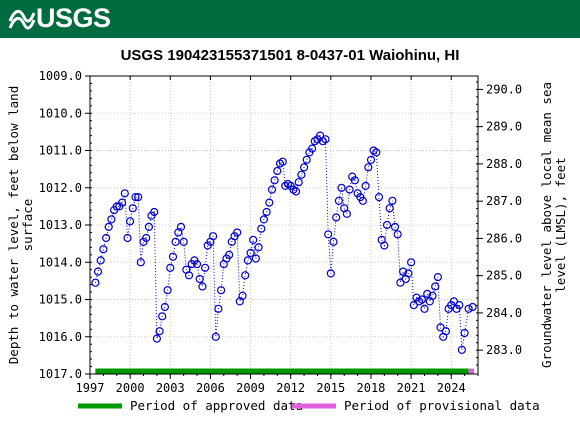 This screenshot has height=430, width=580. I want to click on y-left-tick-label-4: 1013.0, so click(60, 225).